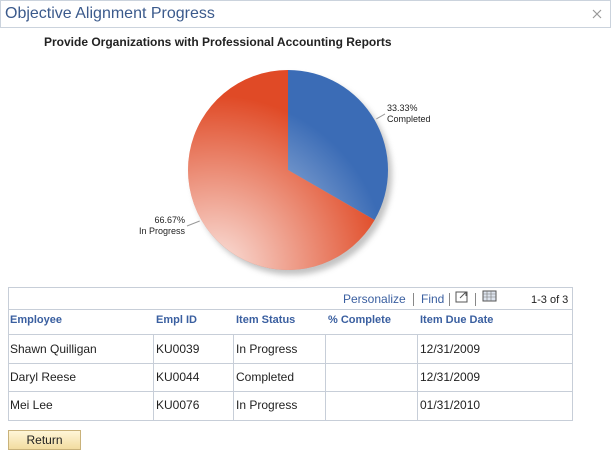  What do you see at coordinates (265, 377) in the screenshot?
I see `cell: Completed` at bounding box center [265, 377].